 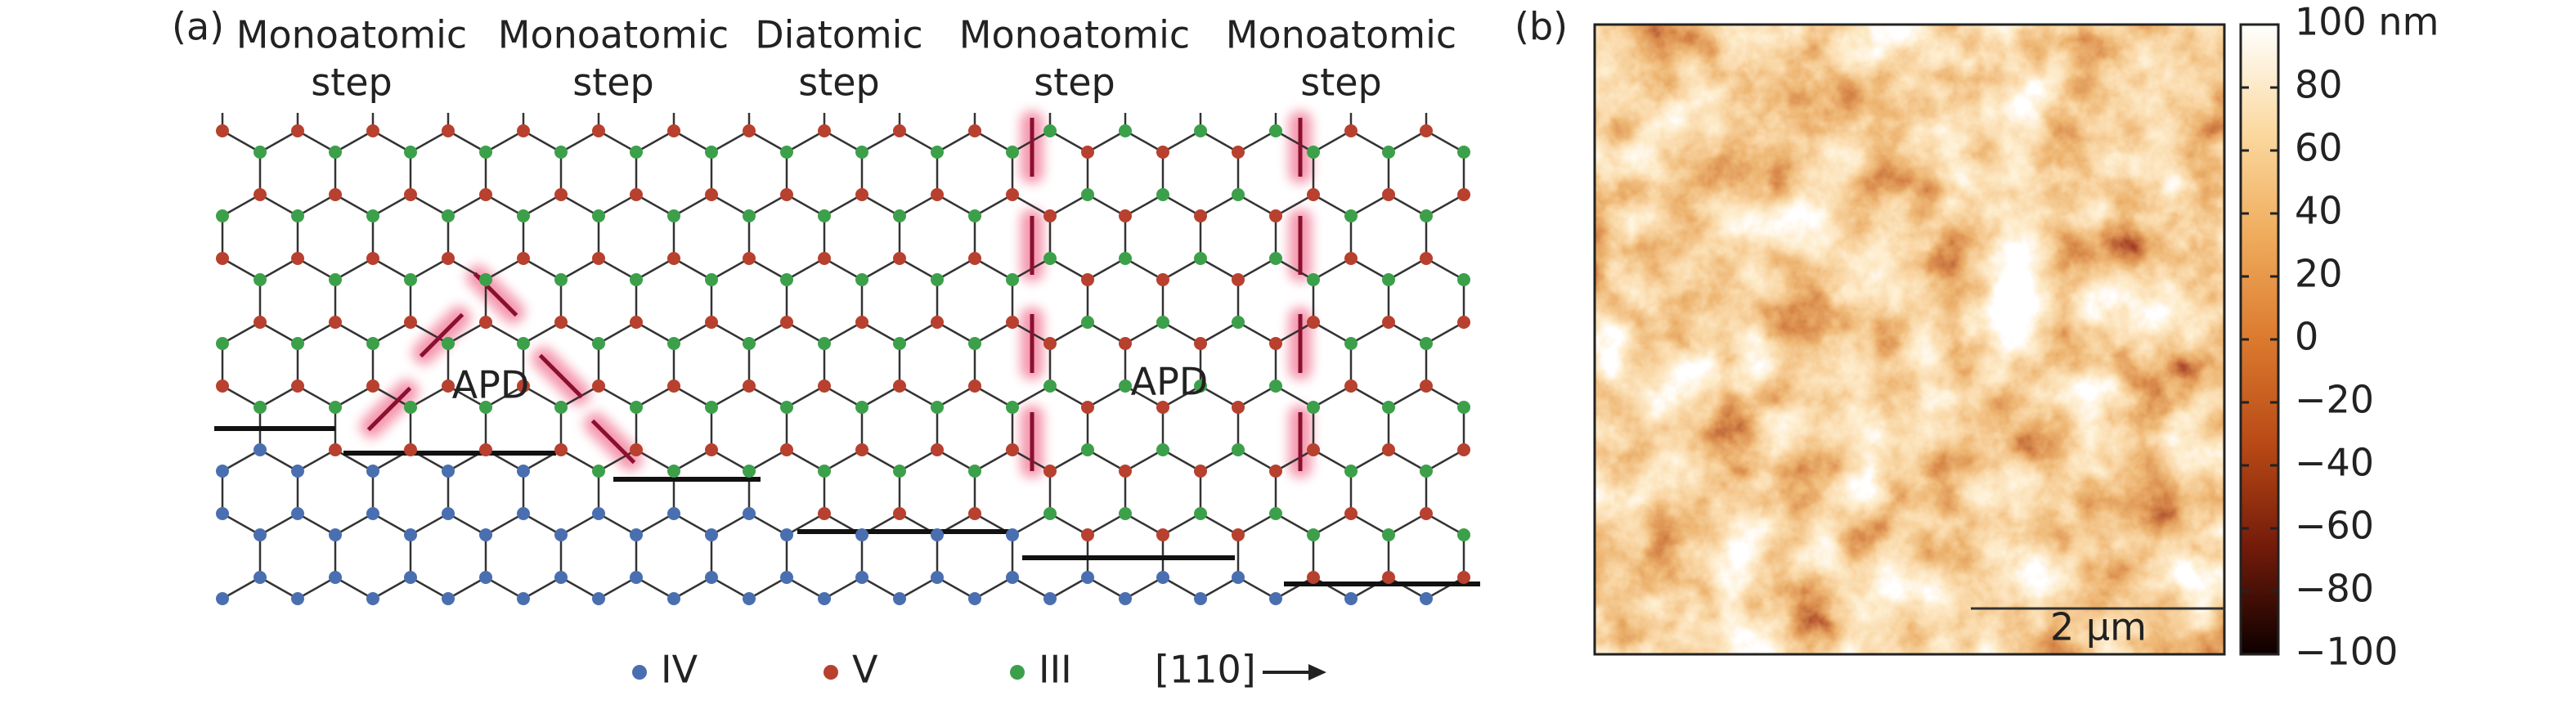 What do you see at coordinates (1205, 670) in the screenshot?
I see `direction-label: [110]` at bounding box center [1205, 670].